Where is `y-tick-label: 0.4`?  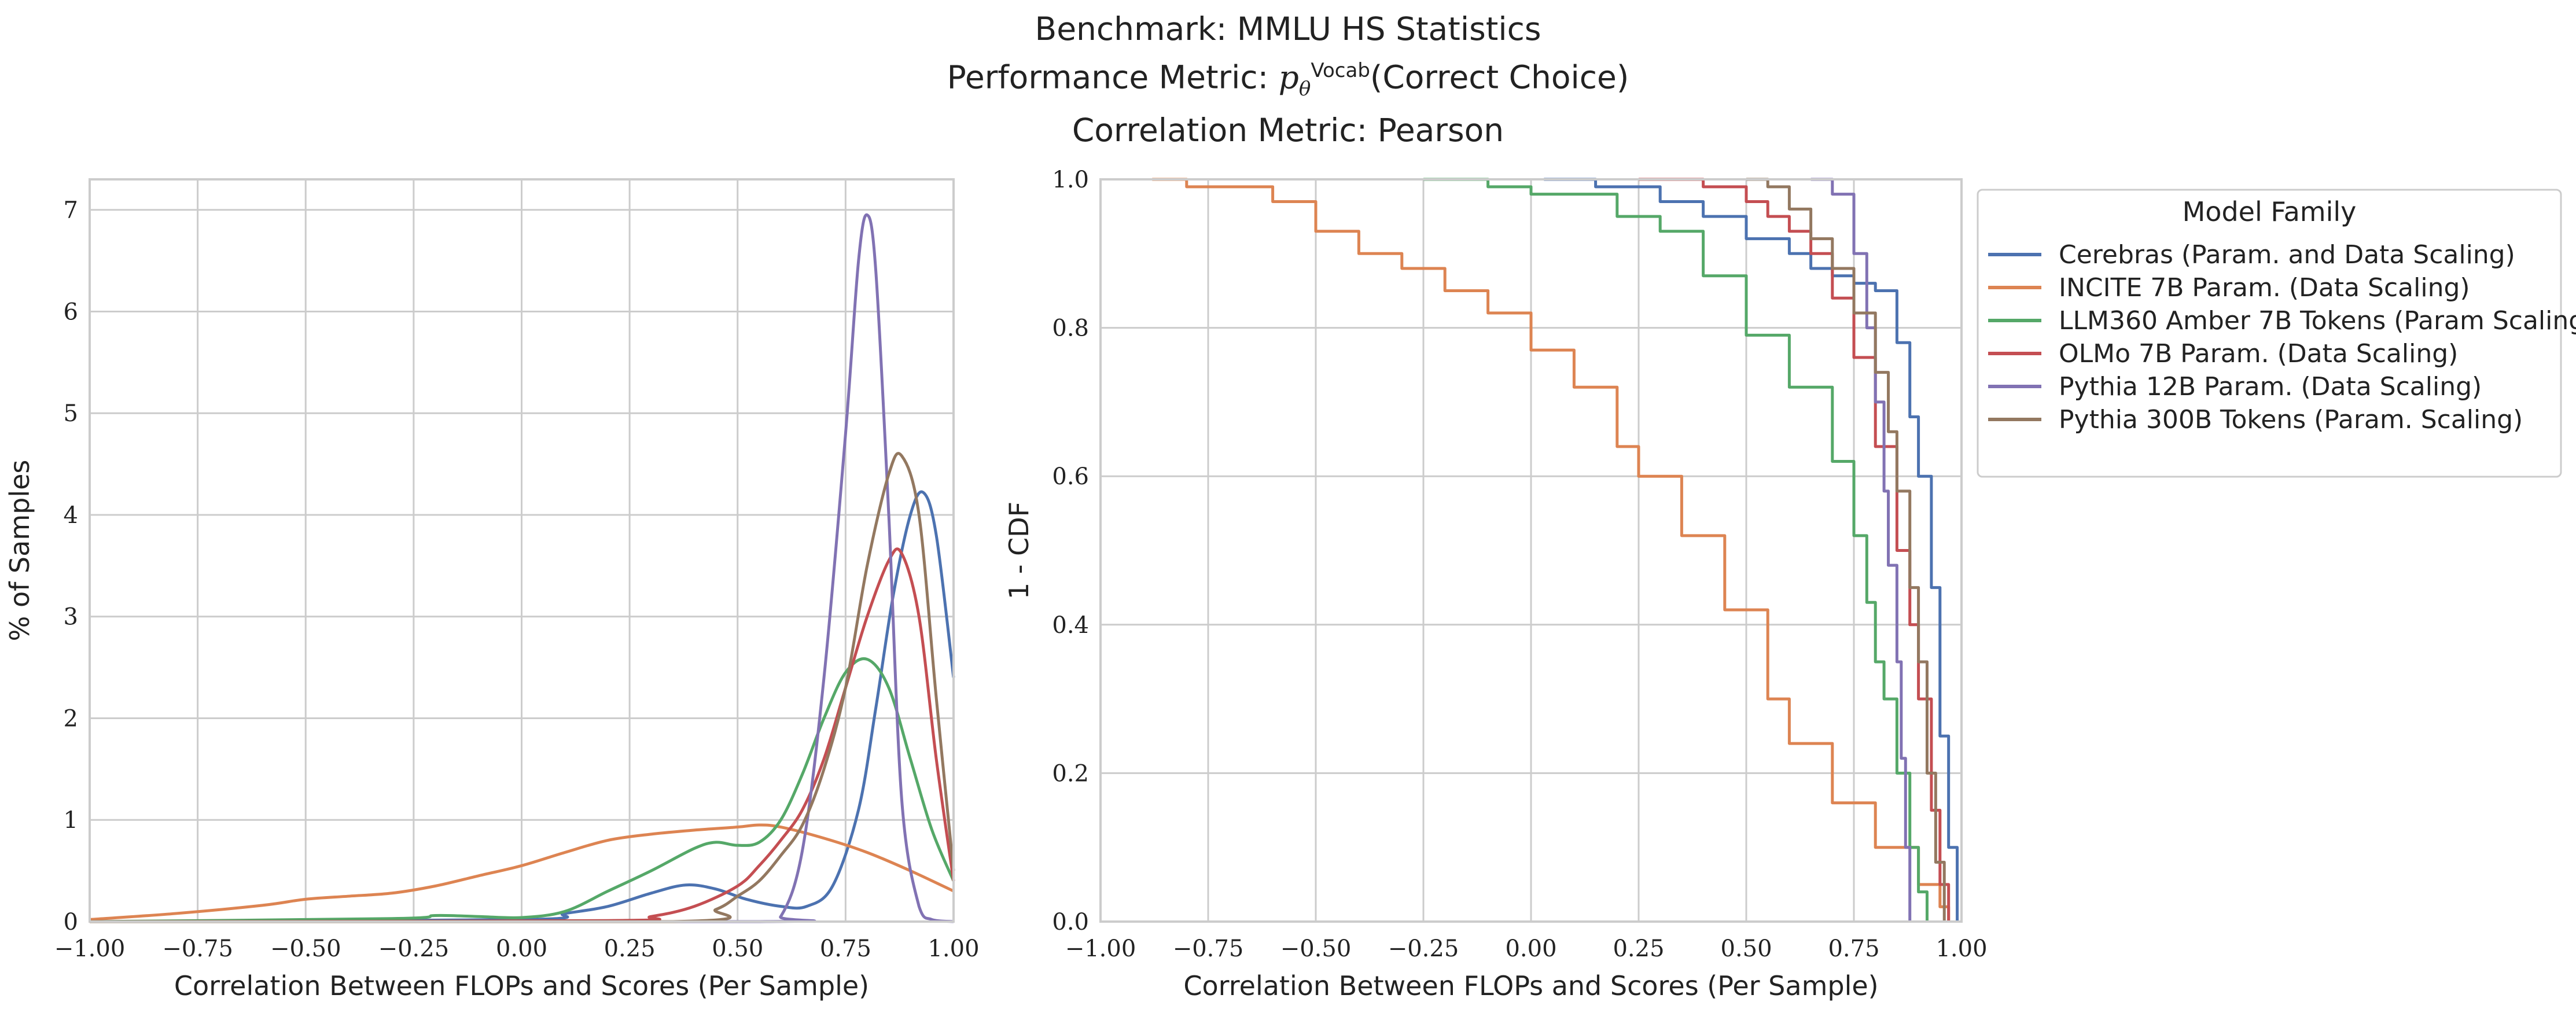 y-tick-label: 0.4 is located at coordinates (1070, 625).